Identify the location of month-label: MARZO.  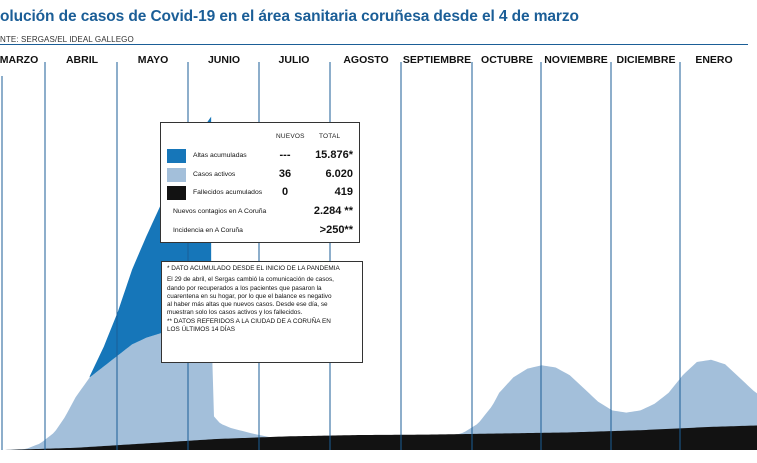
(19, 60).